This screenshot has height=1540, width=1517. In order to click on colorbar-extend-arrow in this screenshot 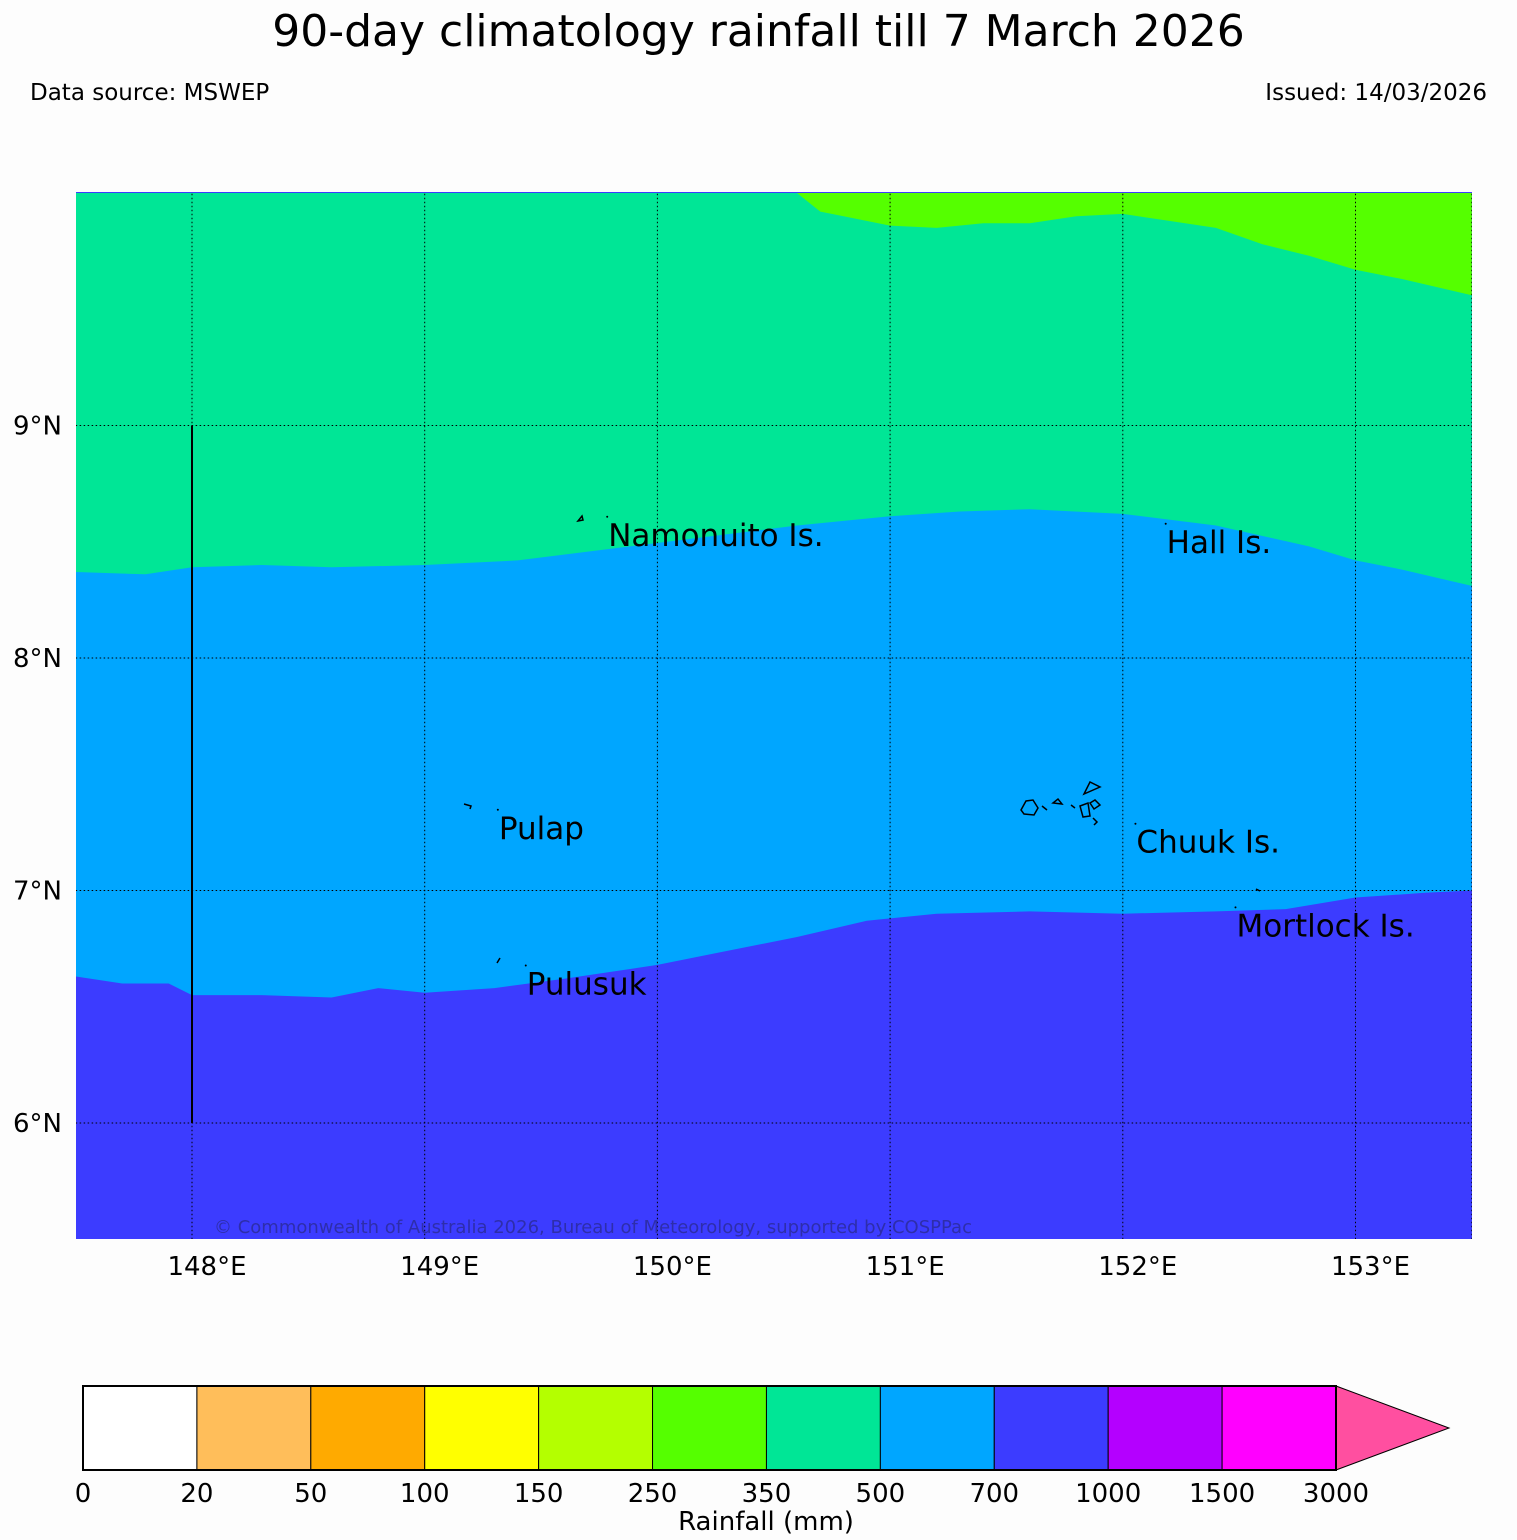, I will do `click(1393, 1428)`.